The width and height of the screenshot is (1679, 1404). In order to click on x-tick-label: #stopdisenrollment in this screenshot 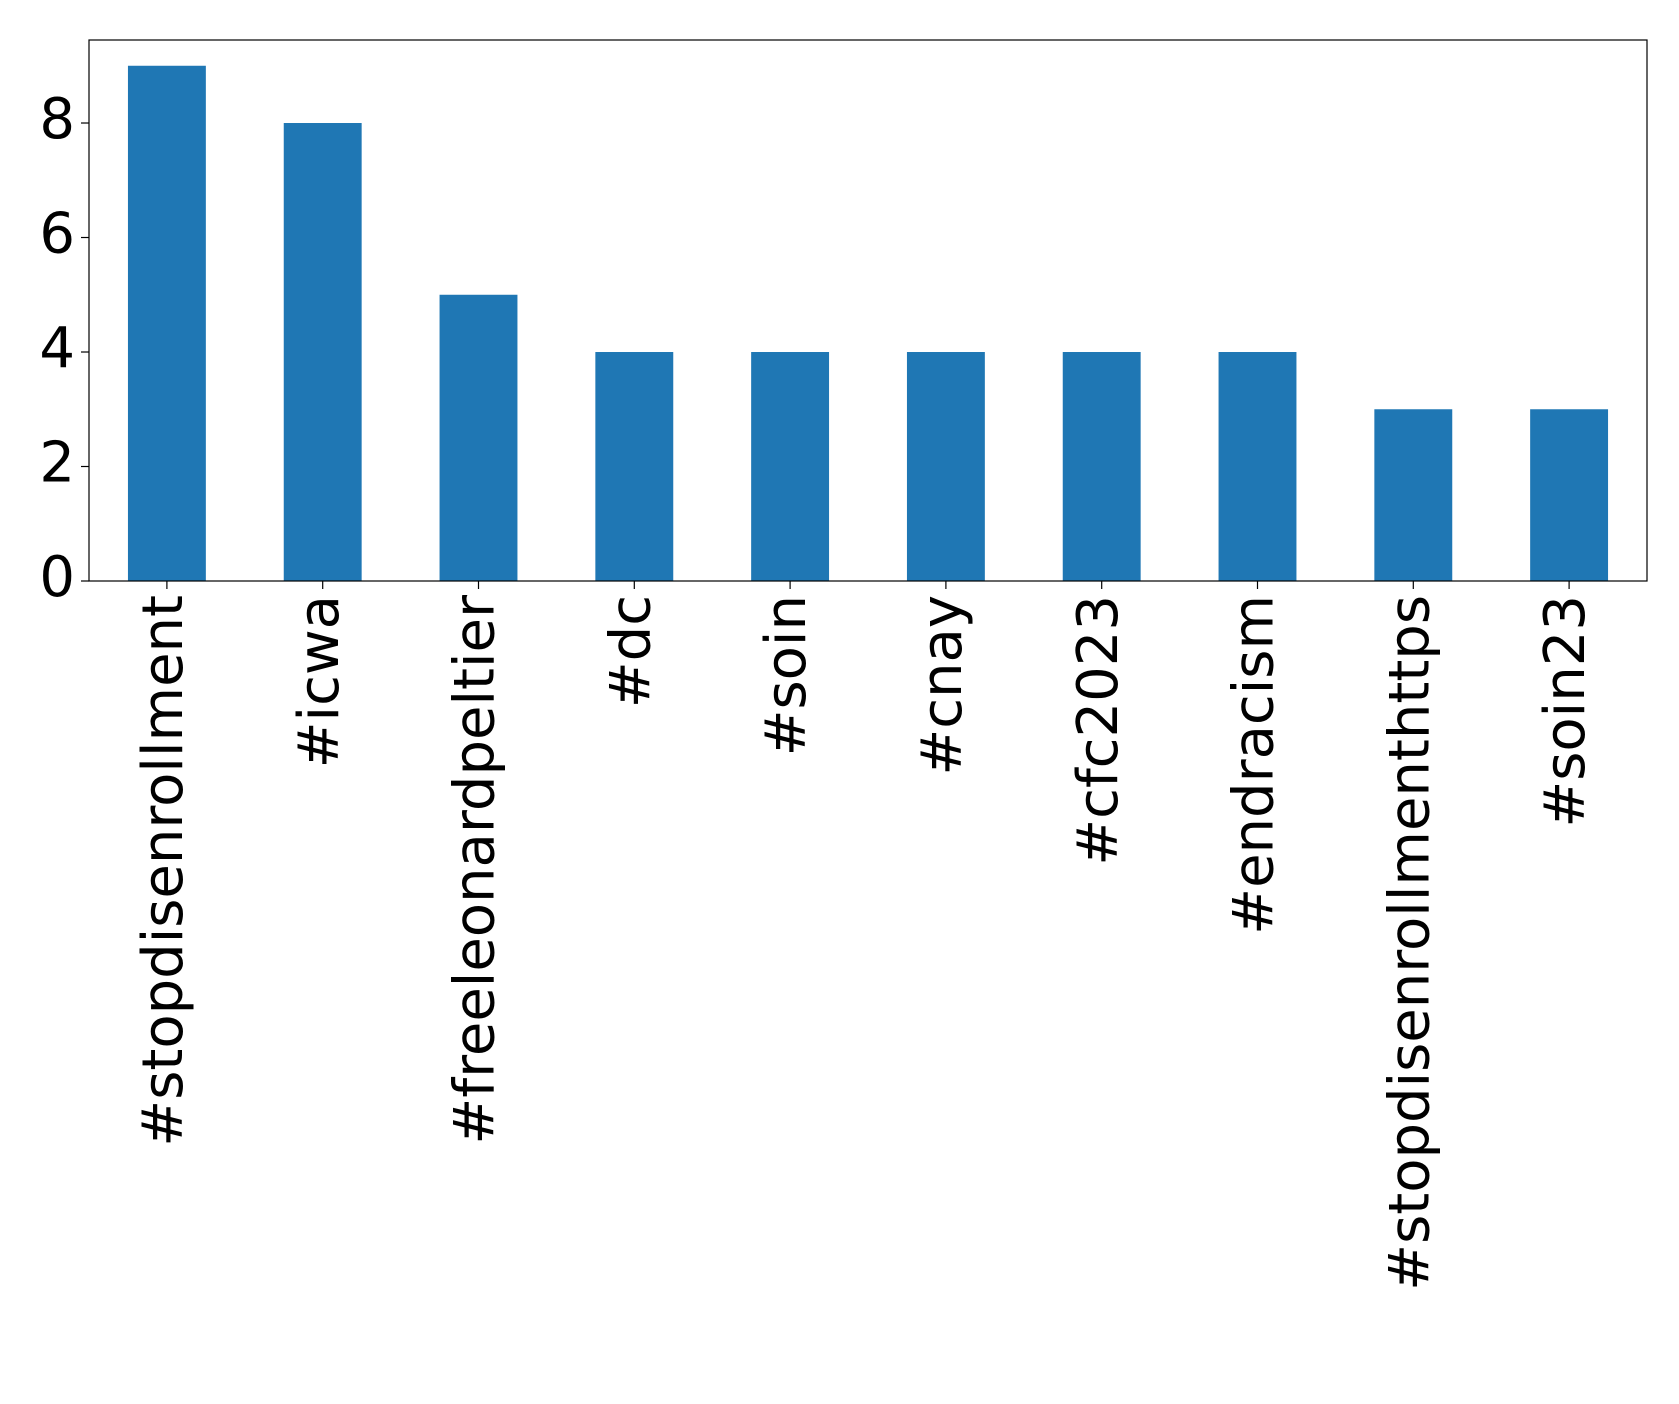, I will do `click(163, 871)`.